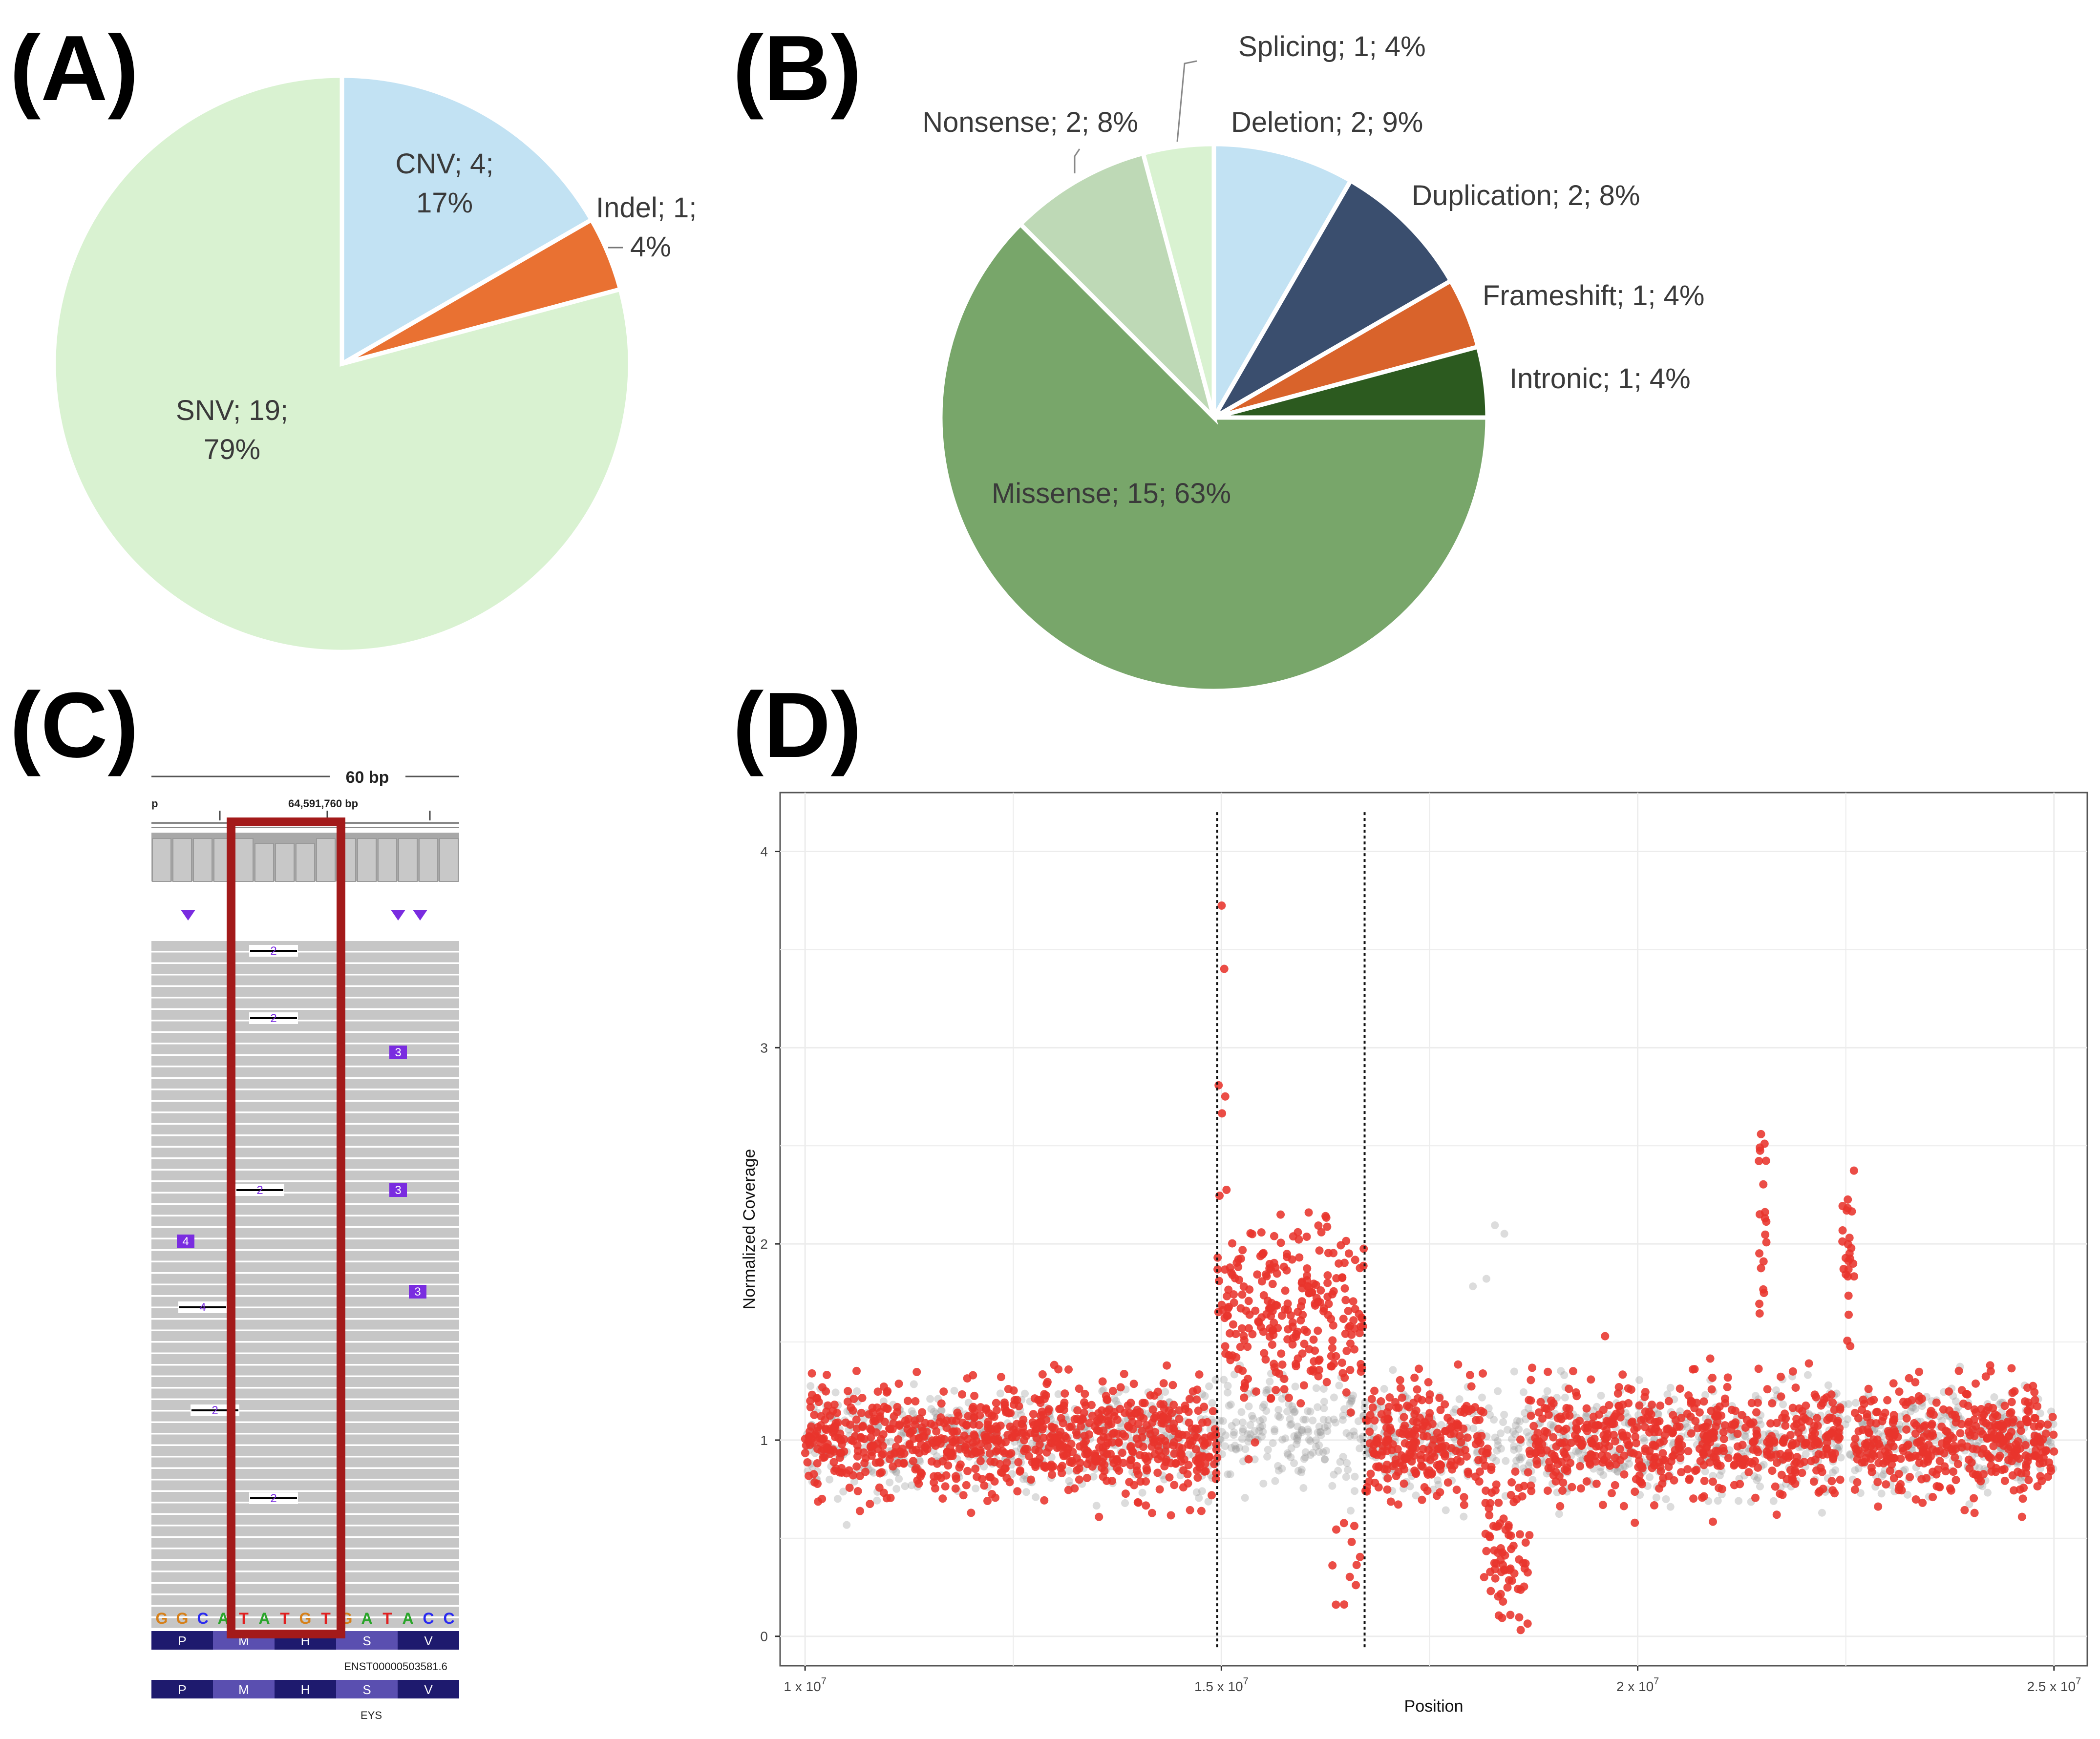  Describe the element at coordinates (750, 1229) in the screenshot. I see `y-axis-label: Normalized Coverage` at that location.